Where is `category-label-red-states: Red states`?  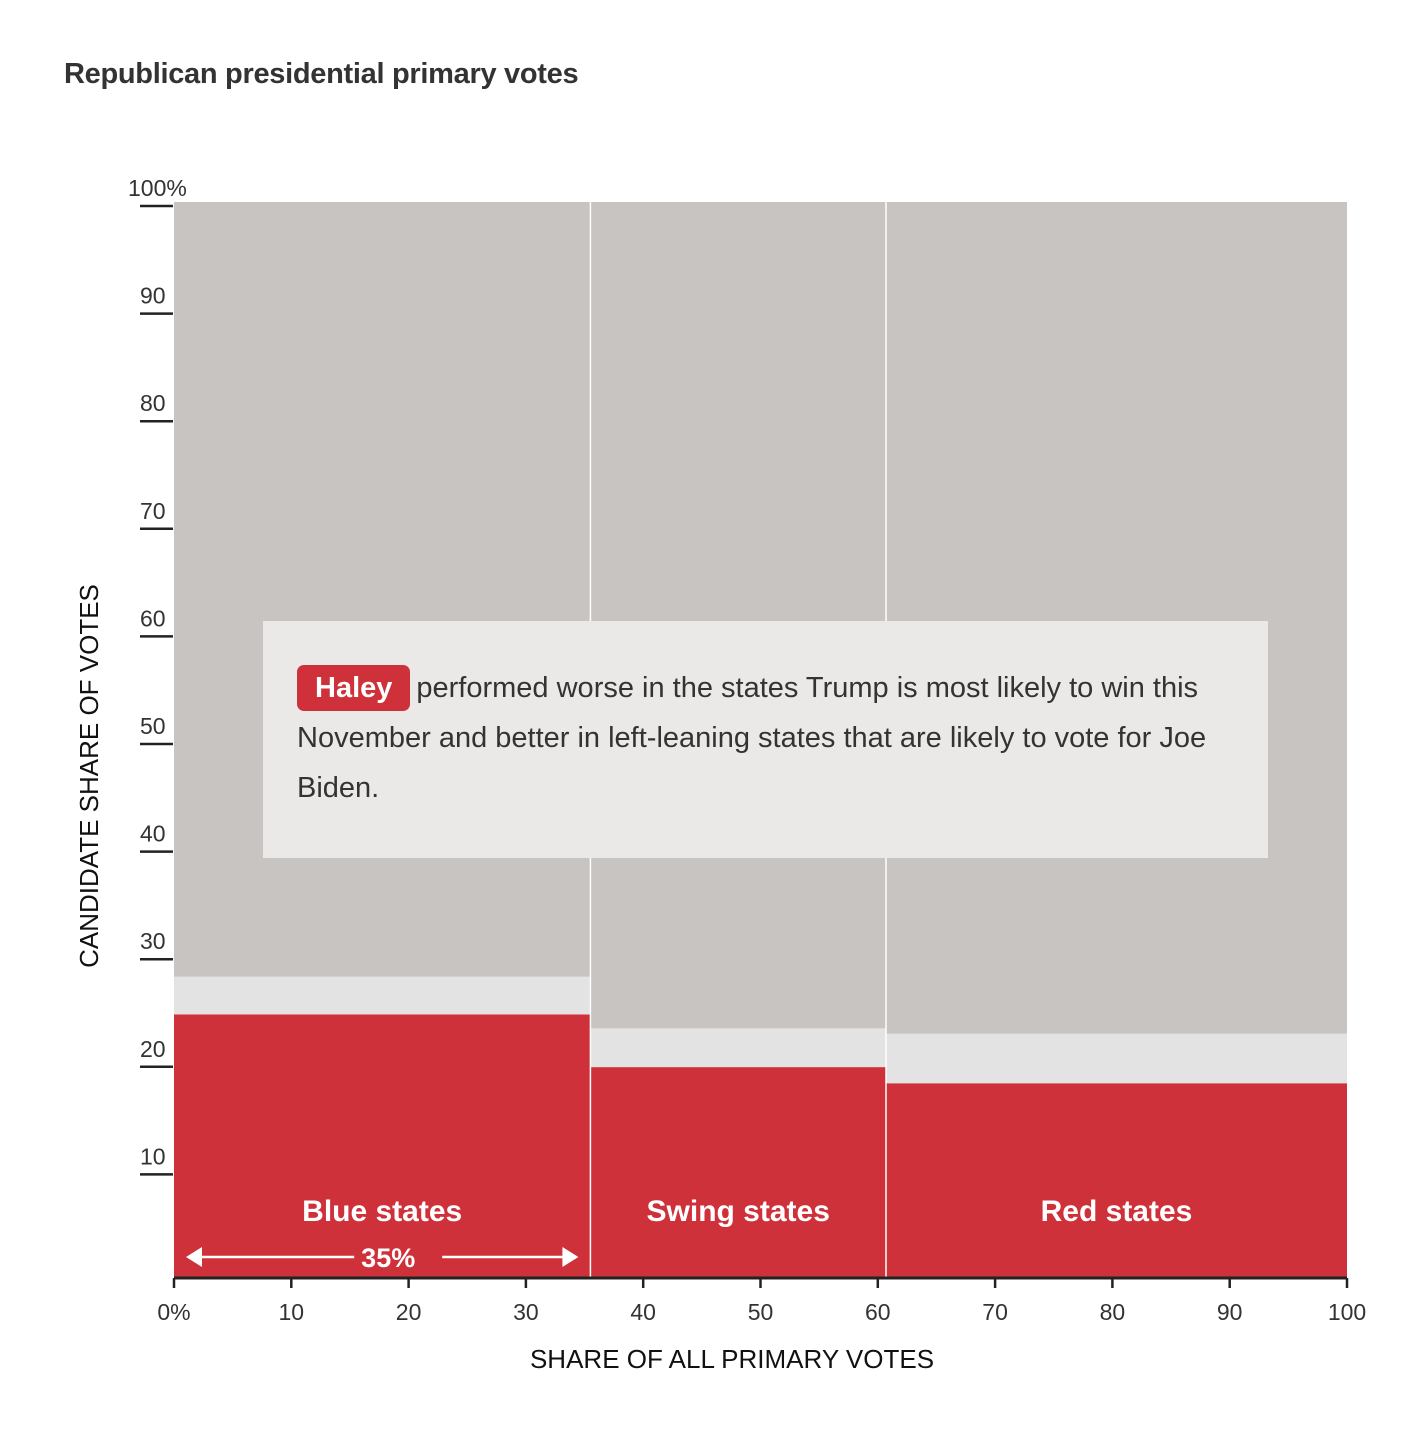
category-label-red-states: Red states is located at coordinates (1117, 1211).